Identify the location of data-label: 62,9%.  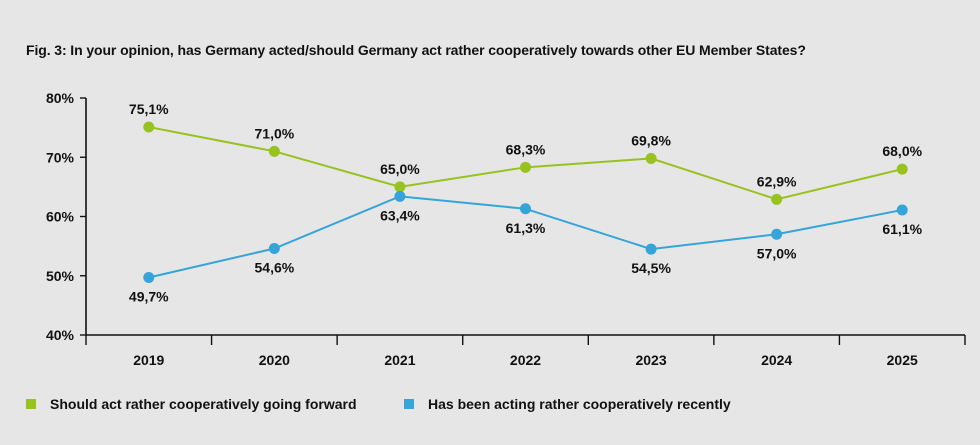
(777, 181).